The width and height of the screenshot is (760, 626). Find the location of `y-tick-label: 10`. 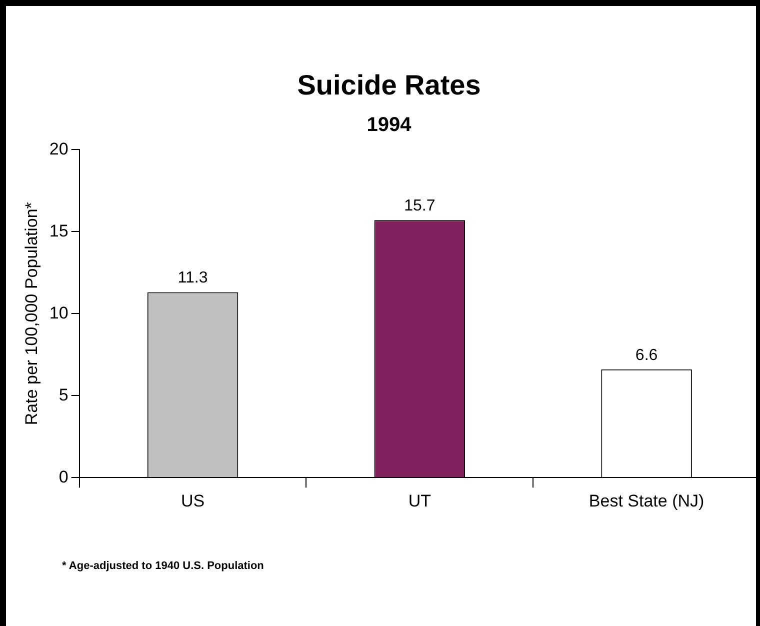

y-tick-label: 10 is located at coordinates (58, 312).